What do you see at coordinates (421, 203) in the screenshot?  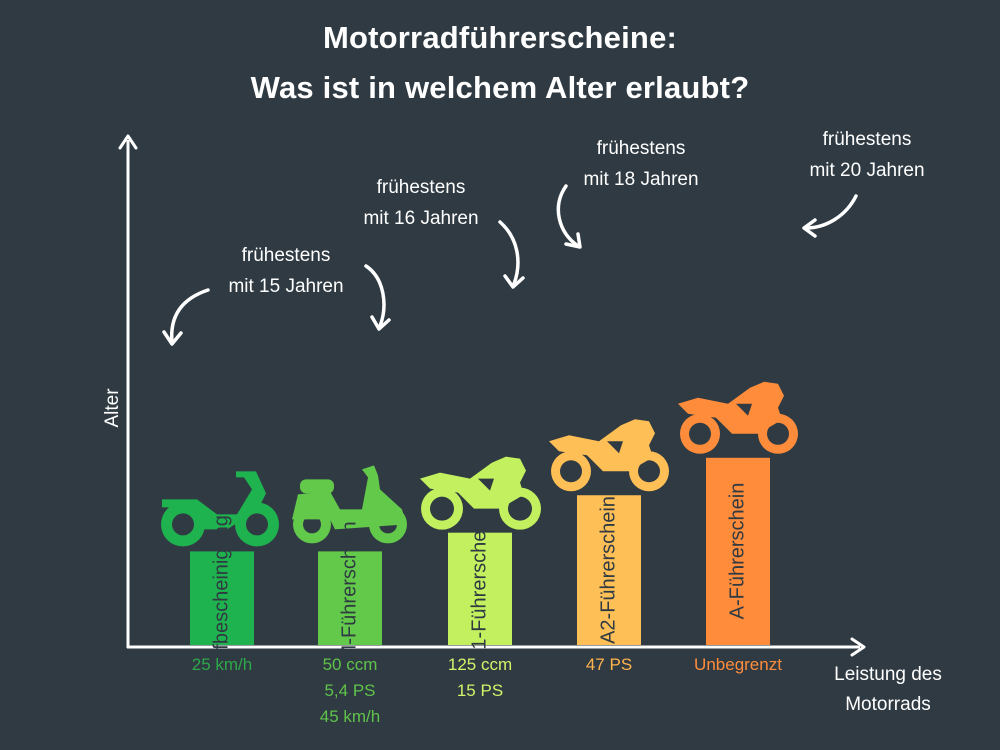 I see `annotation-16: frühestens mit 16 Jahren` at bounding box center [421, 203].